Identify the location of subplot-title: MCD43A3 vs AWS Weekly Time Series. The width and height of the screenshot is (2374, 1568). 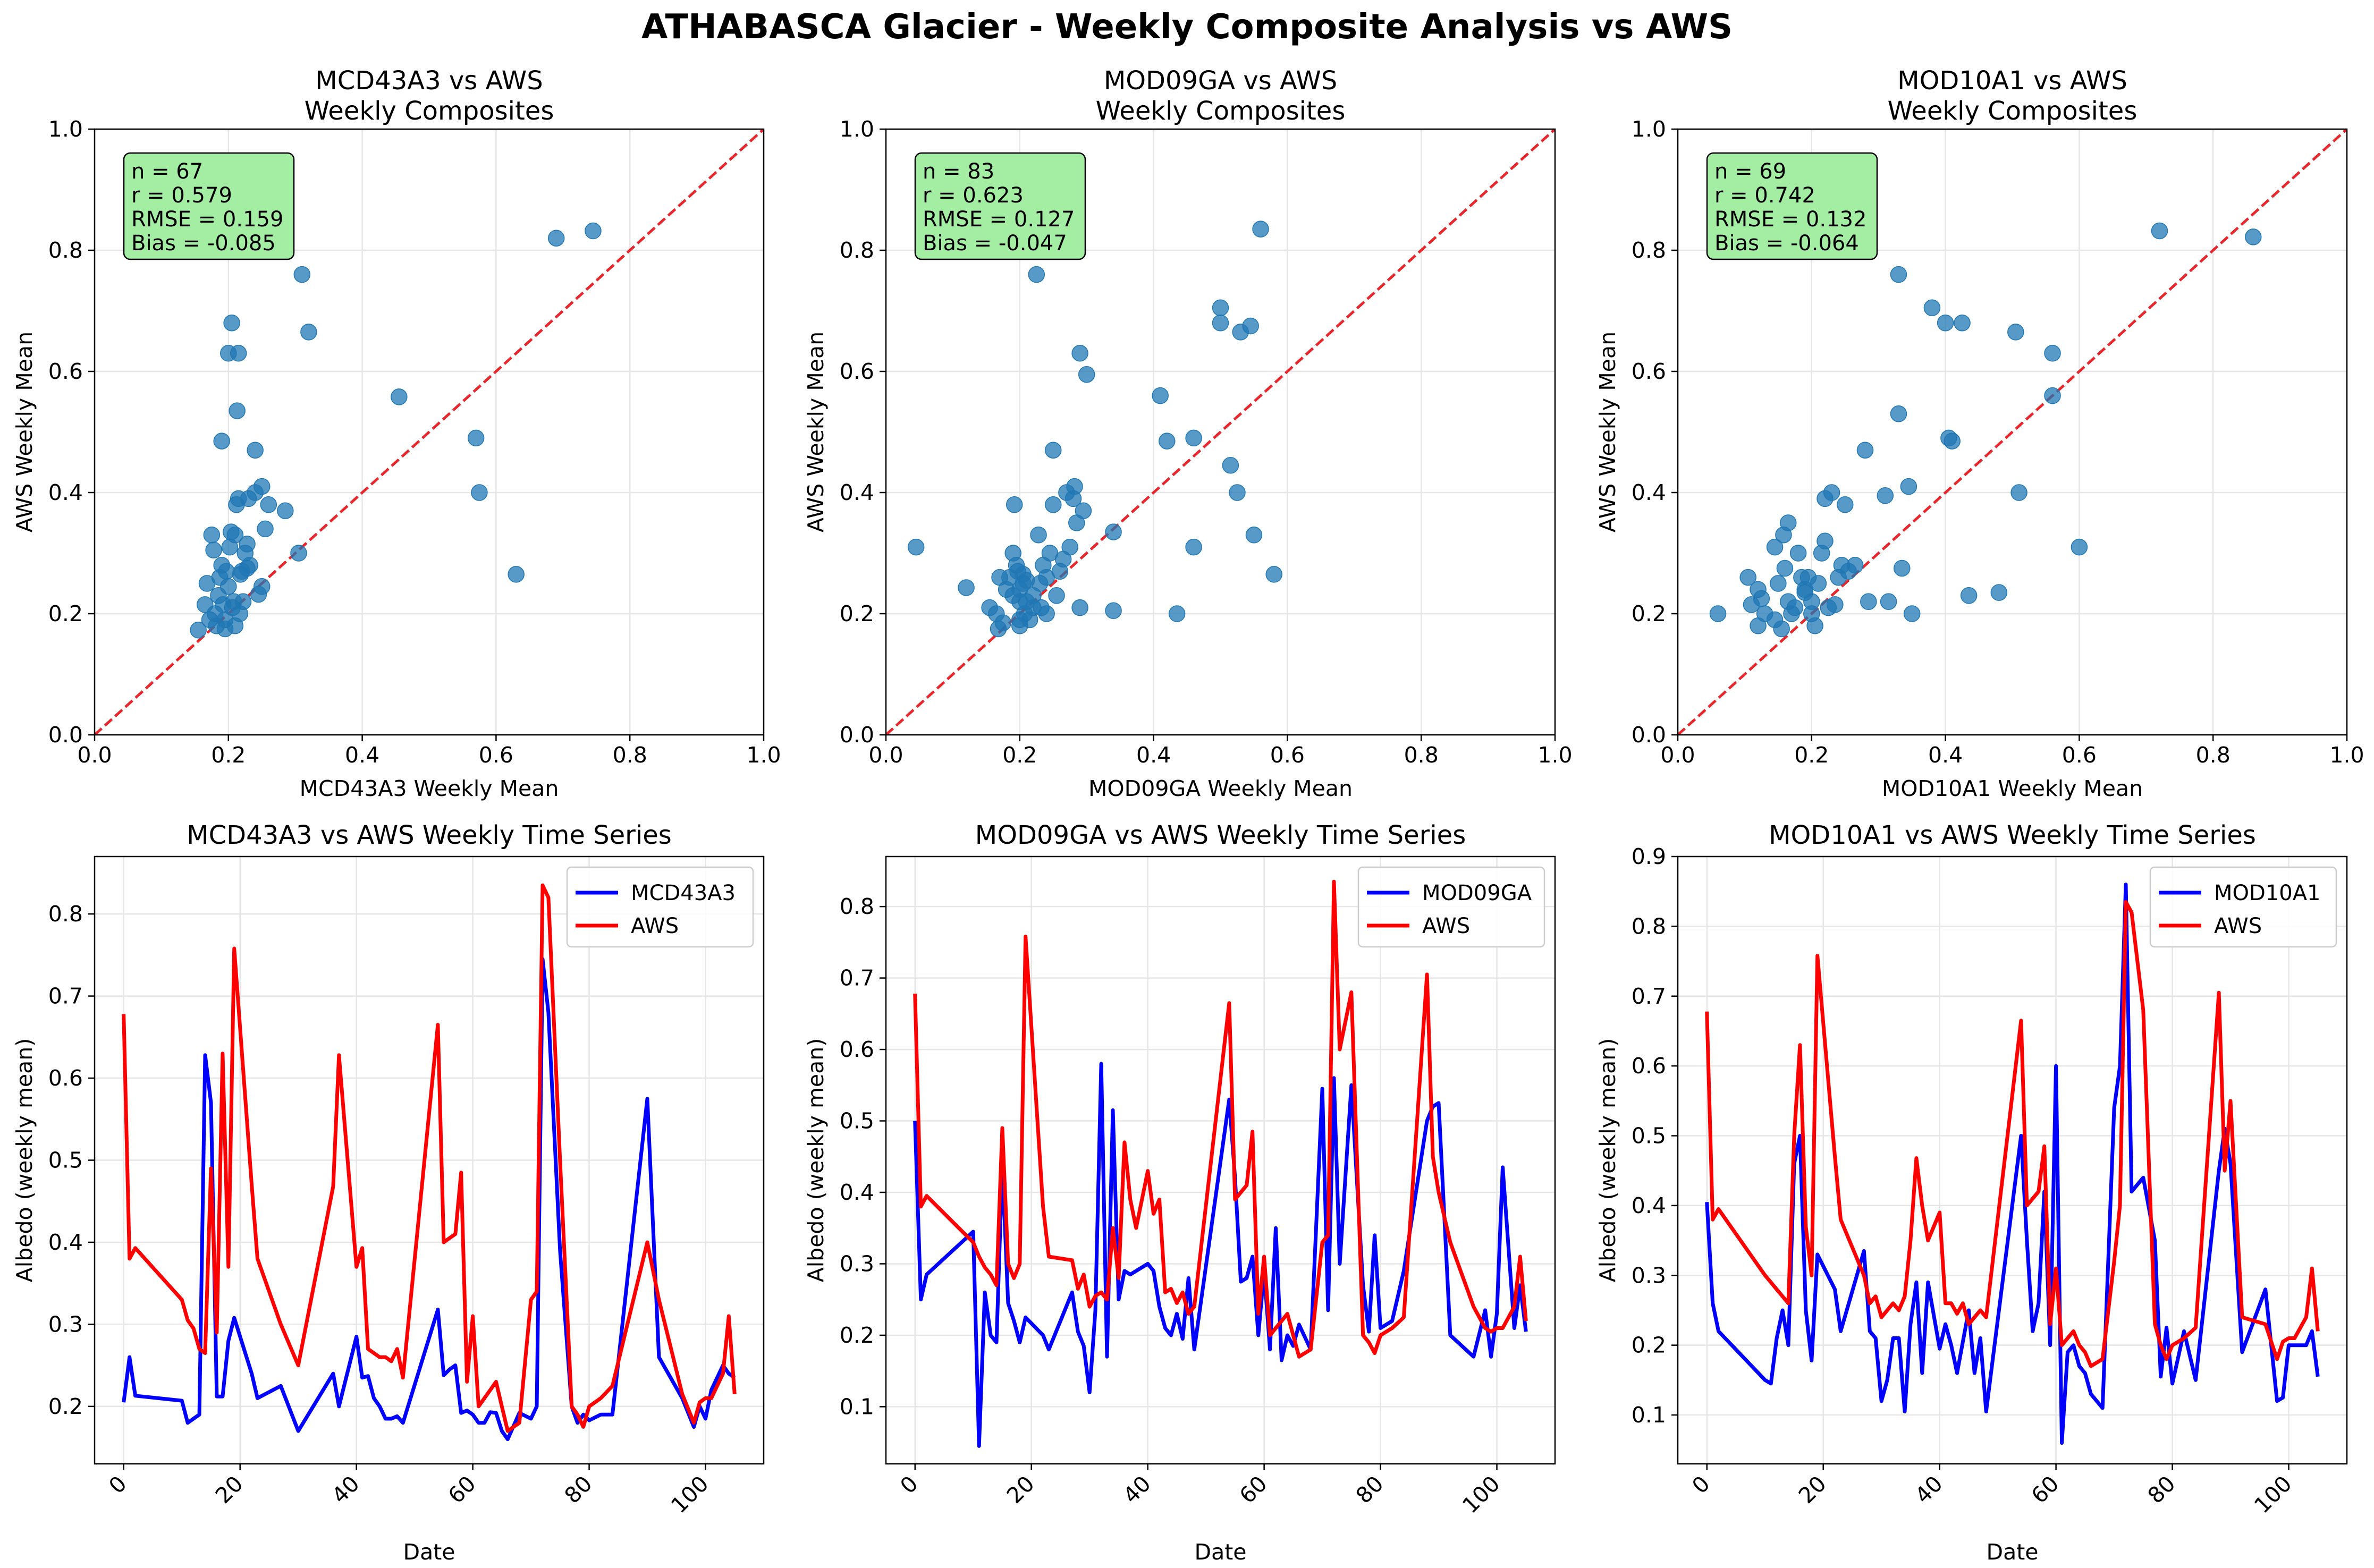
(429, 835).